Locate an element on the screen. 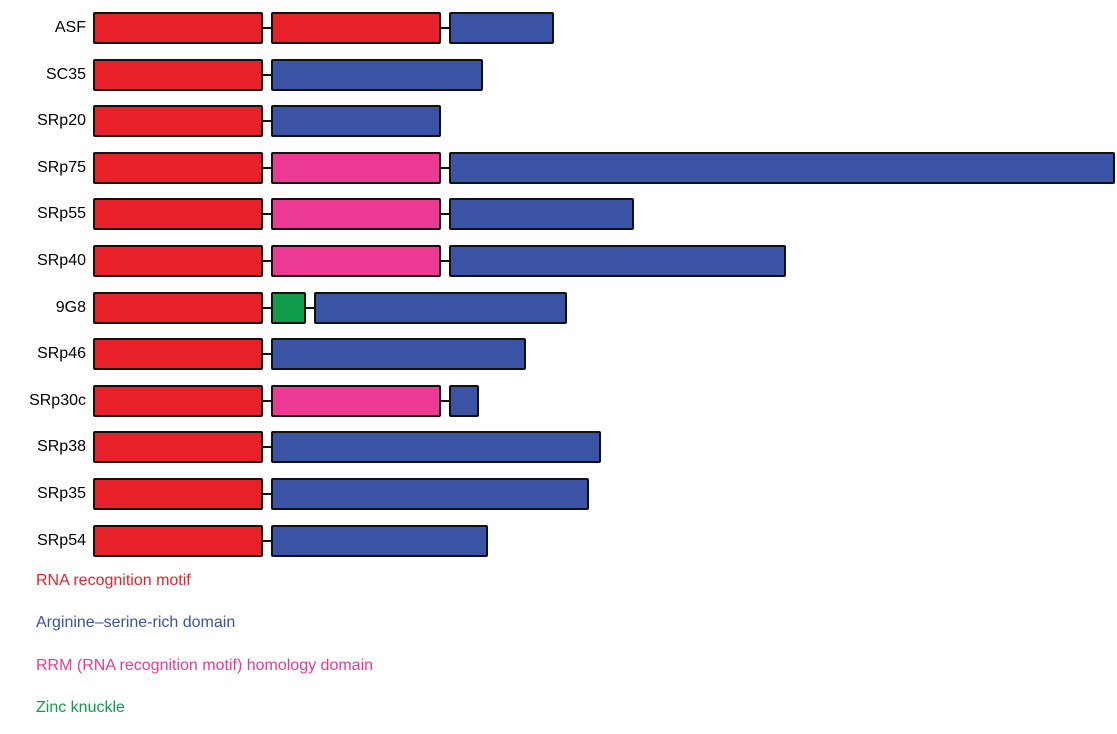  protein-label: SRp54 is located at coordinates (61, 540).